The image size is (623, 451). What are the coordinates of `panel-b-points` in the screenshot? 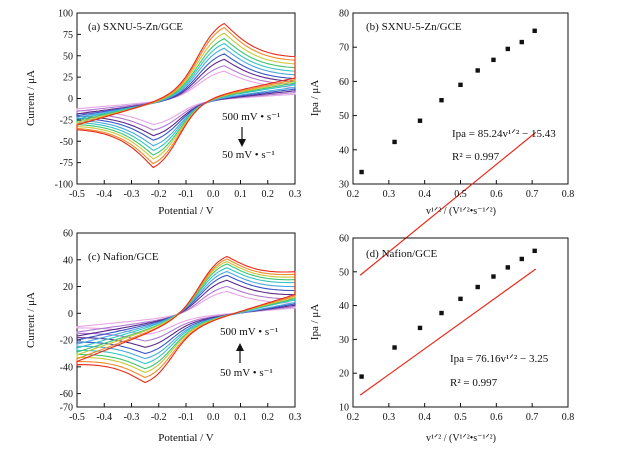 It's located at (448, 101).